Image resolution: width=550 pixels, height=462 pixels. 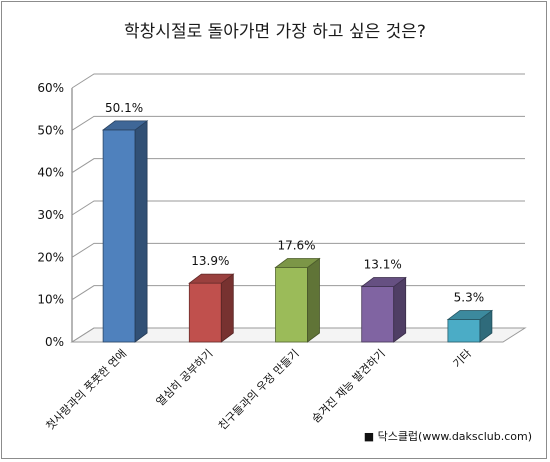 I want to click on data-label: 13.1%, so click(x=383, y=265).